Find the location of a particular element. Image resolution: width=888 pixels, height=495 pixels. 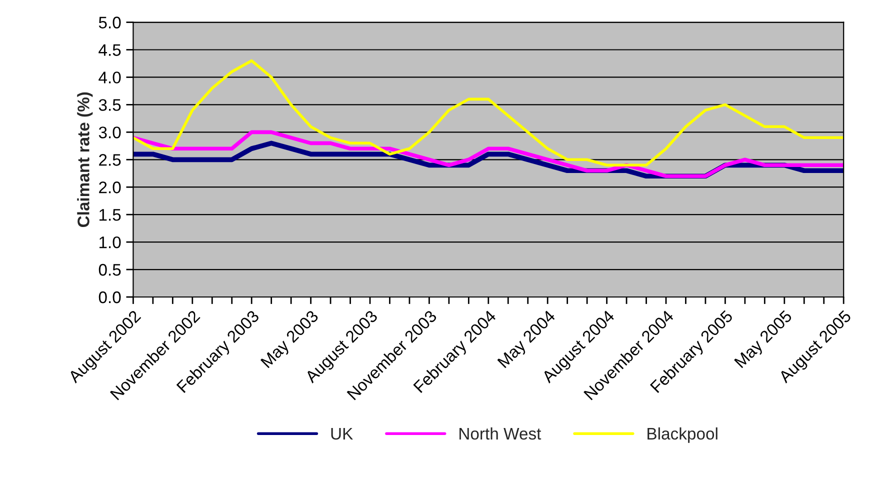

y-tick-label: 1.0 is located at coordinates (110, 242).